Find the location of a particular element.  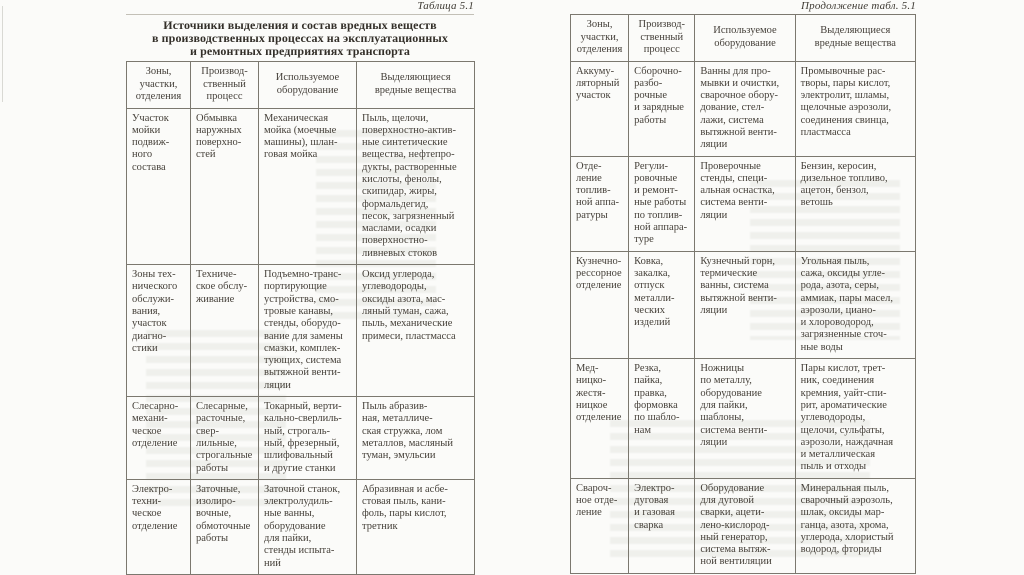

table-cell: Мед- ницко- жестя- ницкое отделение is located at coordinates (599, 418).